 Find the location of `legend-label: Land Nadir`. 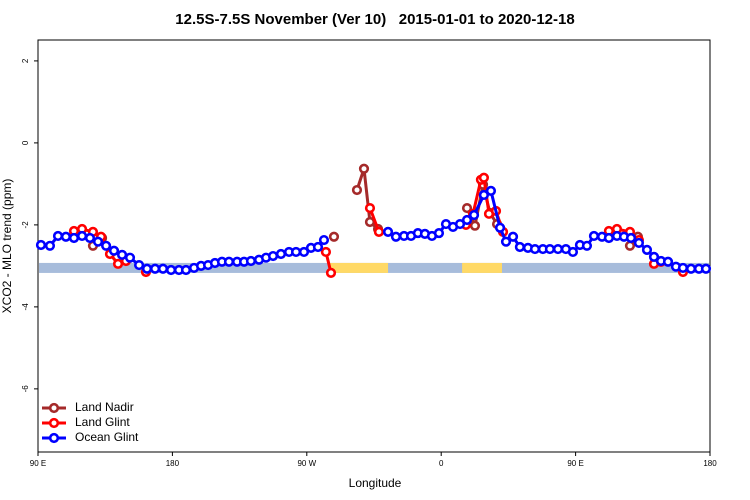

legend-label: Land Nadir is located at coordinates (104, 407).